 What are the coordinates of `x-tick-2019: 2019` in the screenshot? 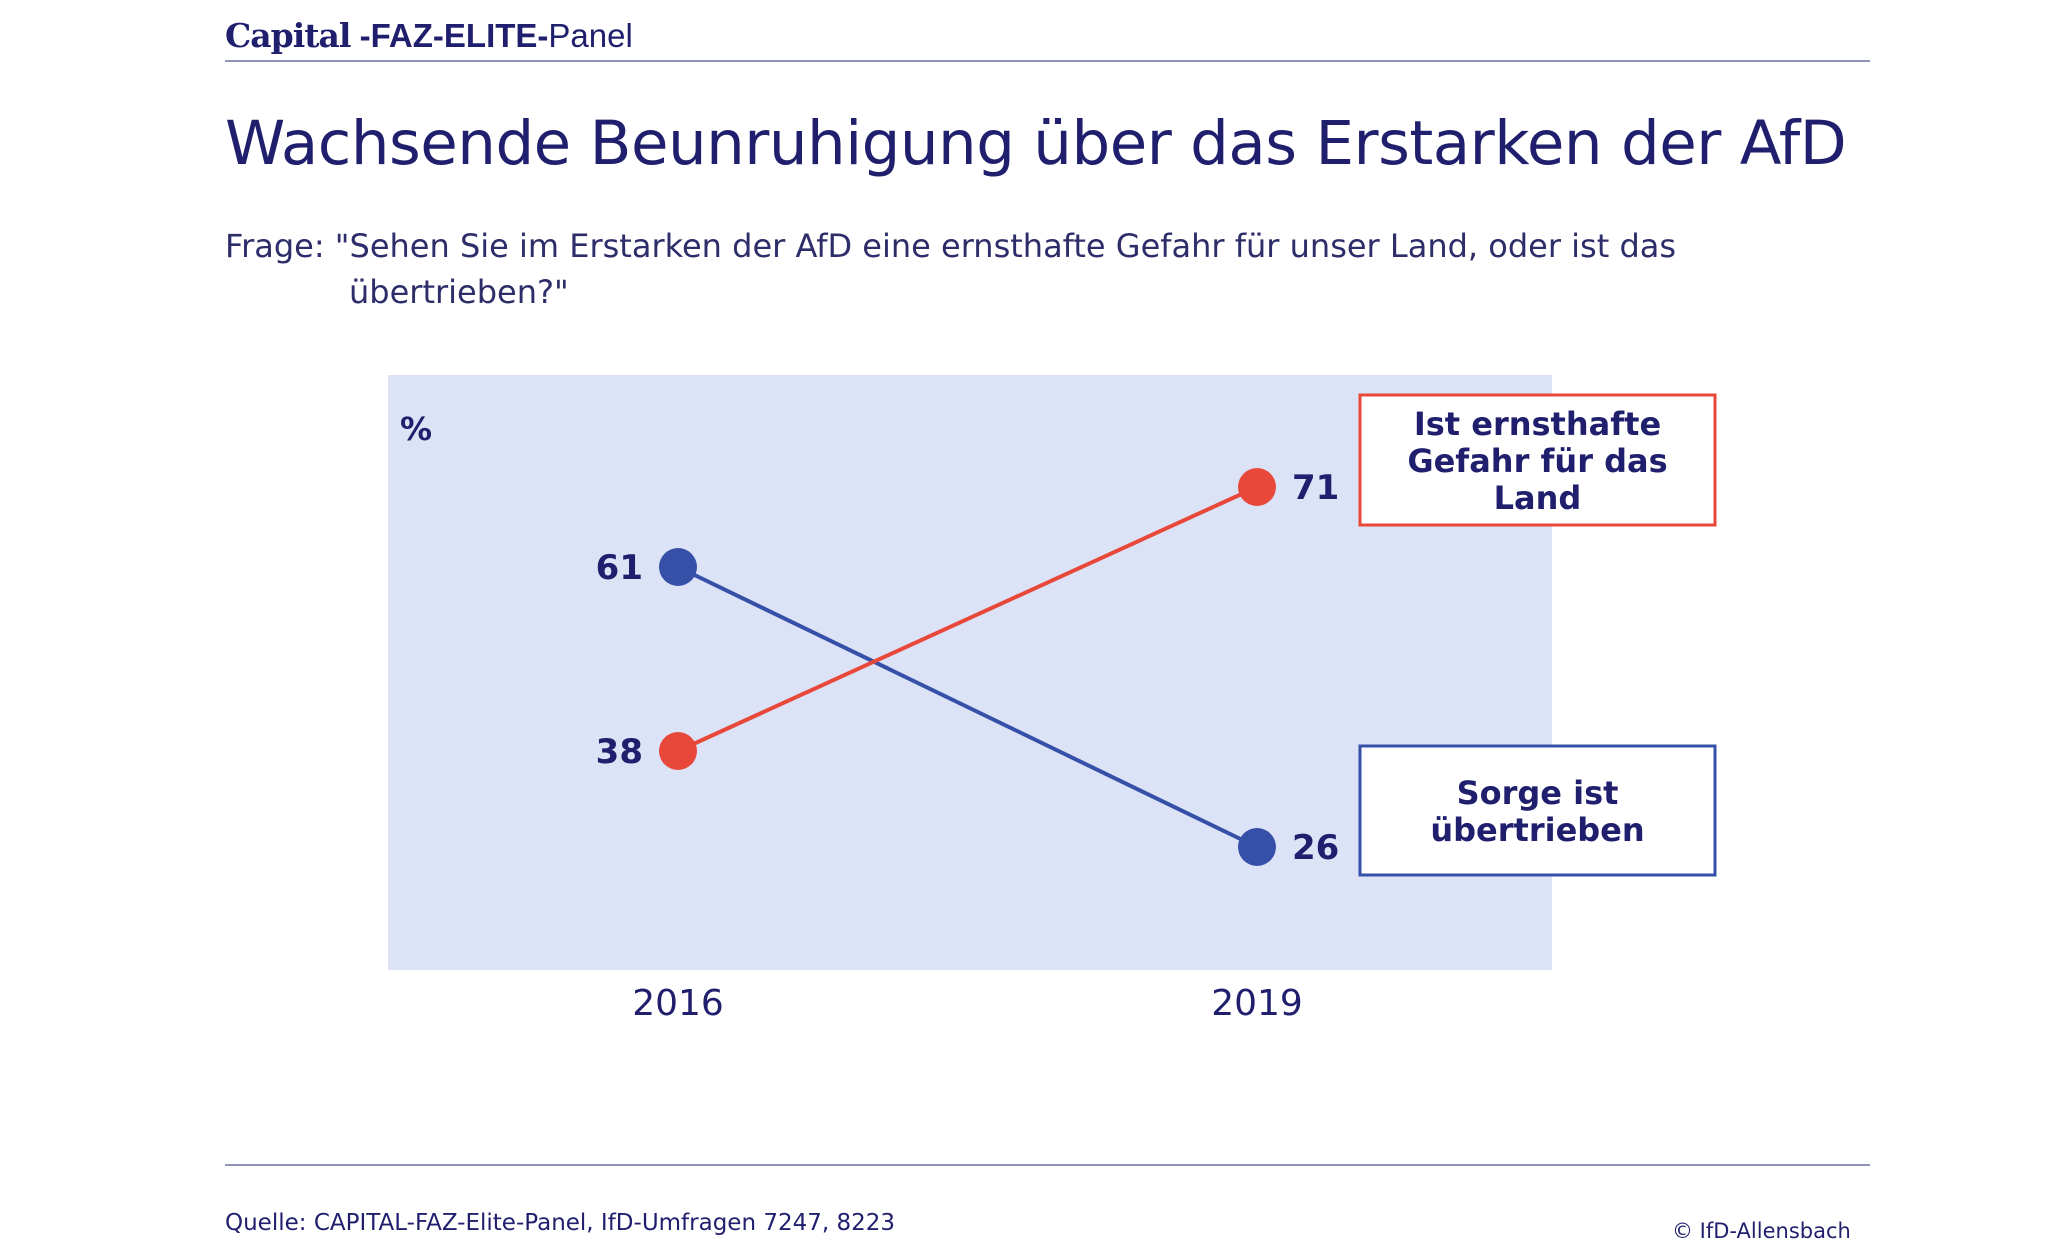 It's located at (1257, 1003).